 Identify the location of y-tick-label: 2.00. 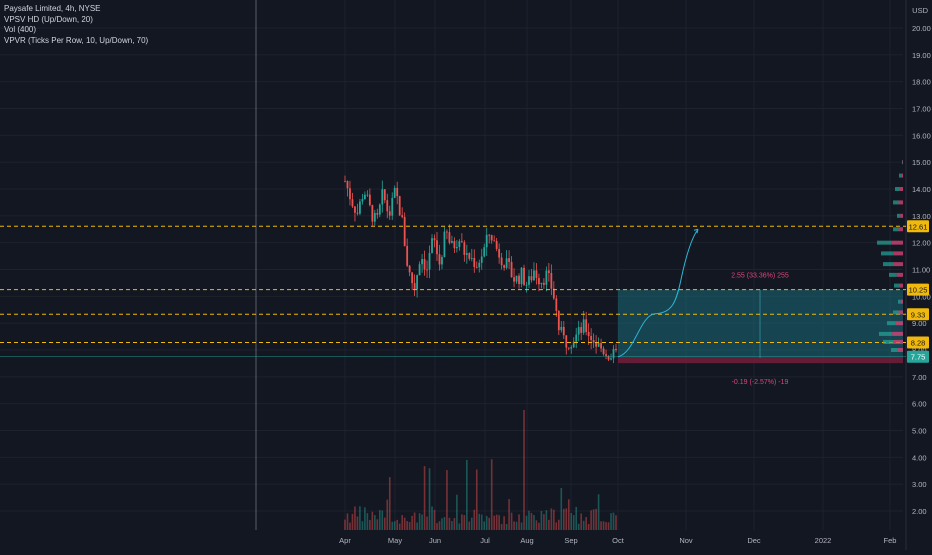
(919, 511).